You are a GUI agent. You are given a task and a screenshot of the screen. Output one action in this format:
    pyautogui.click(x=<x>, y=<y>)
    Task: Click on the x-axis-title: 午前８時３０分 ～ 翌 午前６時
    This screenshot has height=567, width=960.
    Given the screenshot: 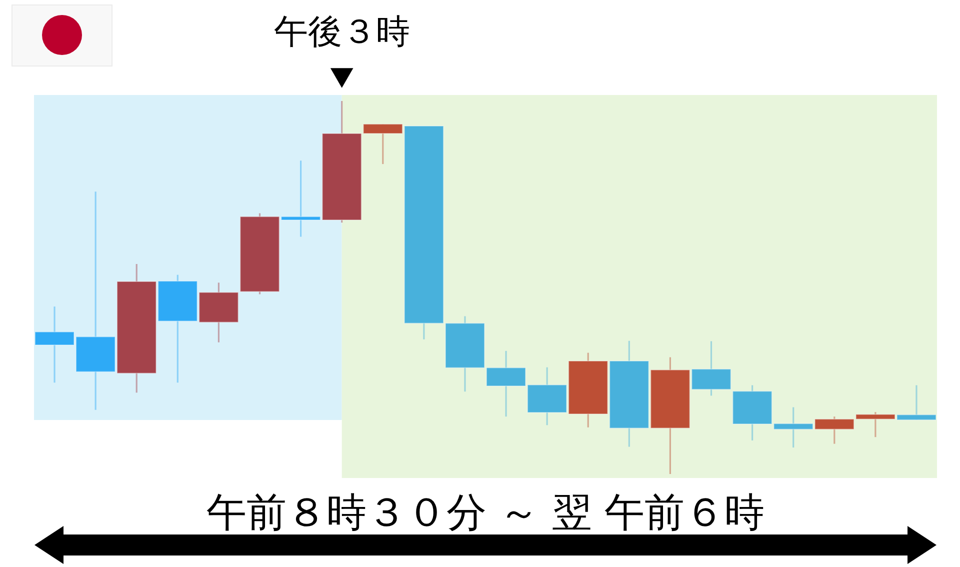 What is the action you would take?
    pyautogui.click(x=485, y=513)
    